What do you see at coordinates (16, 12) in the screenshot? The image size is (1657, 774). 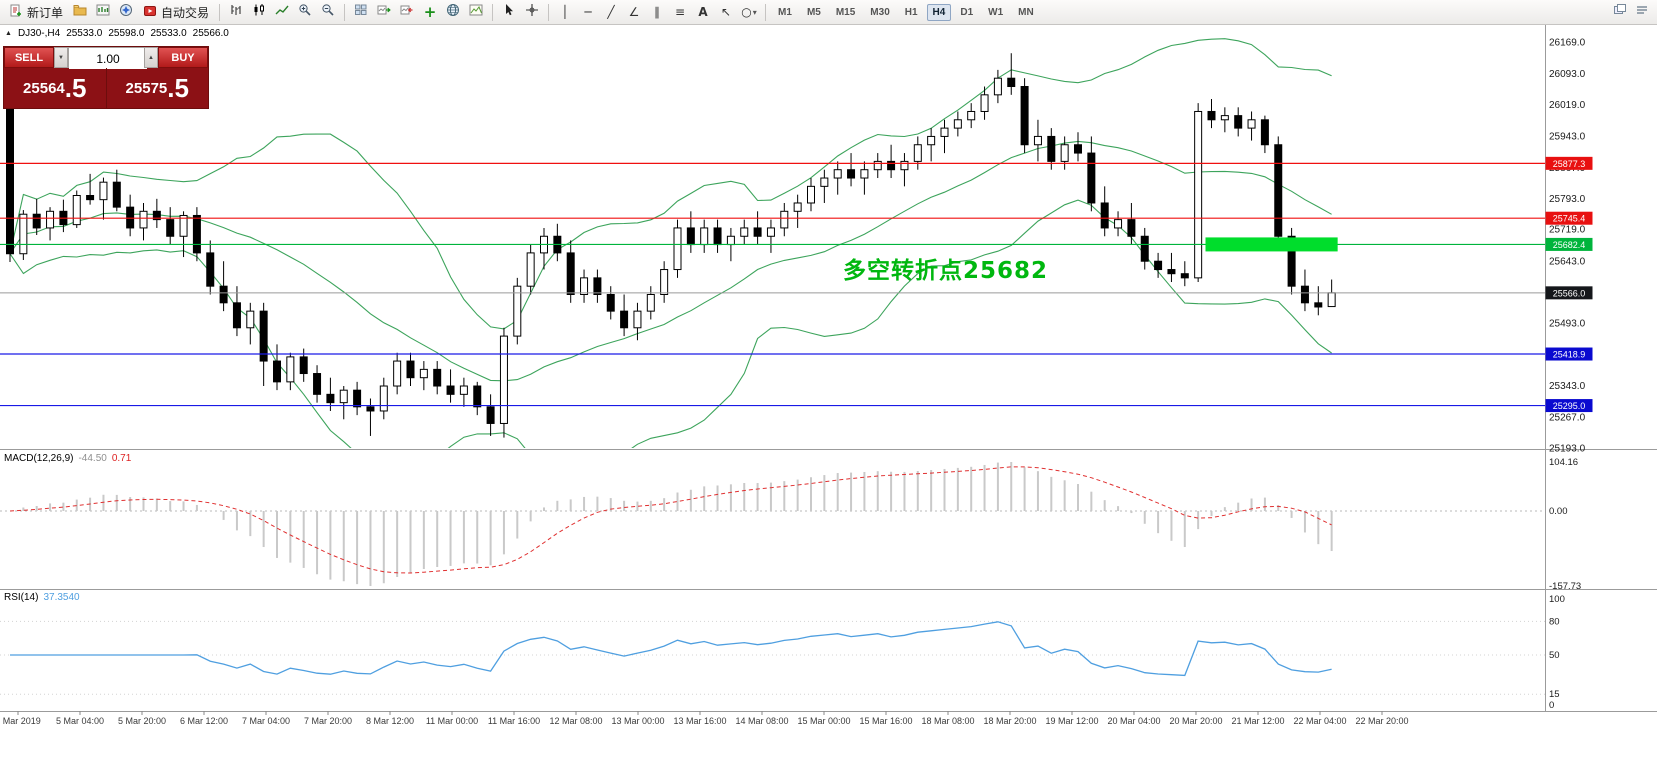 I see `new-order-icon` at bounding box center [16, 12].